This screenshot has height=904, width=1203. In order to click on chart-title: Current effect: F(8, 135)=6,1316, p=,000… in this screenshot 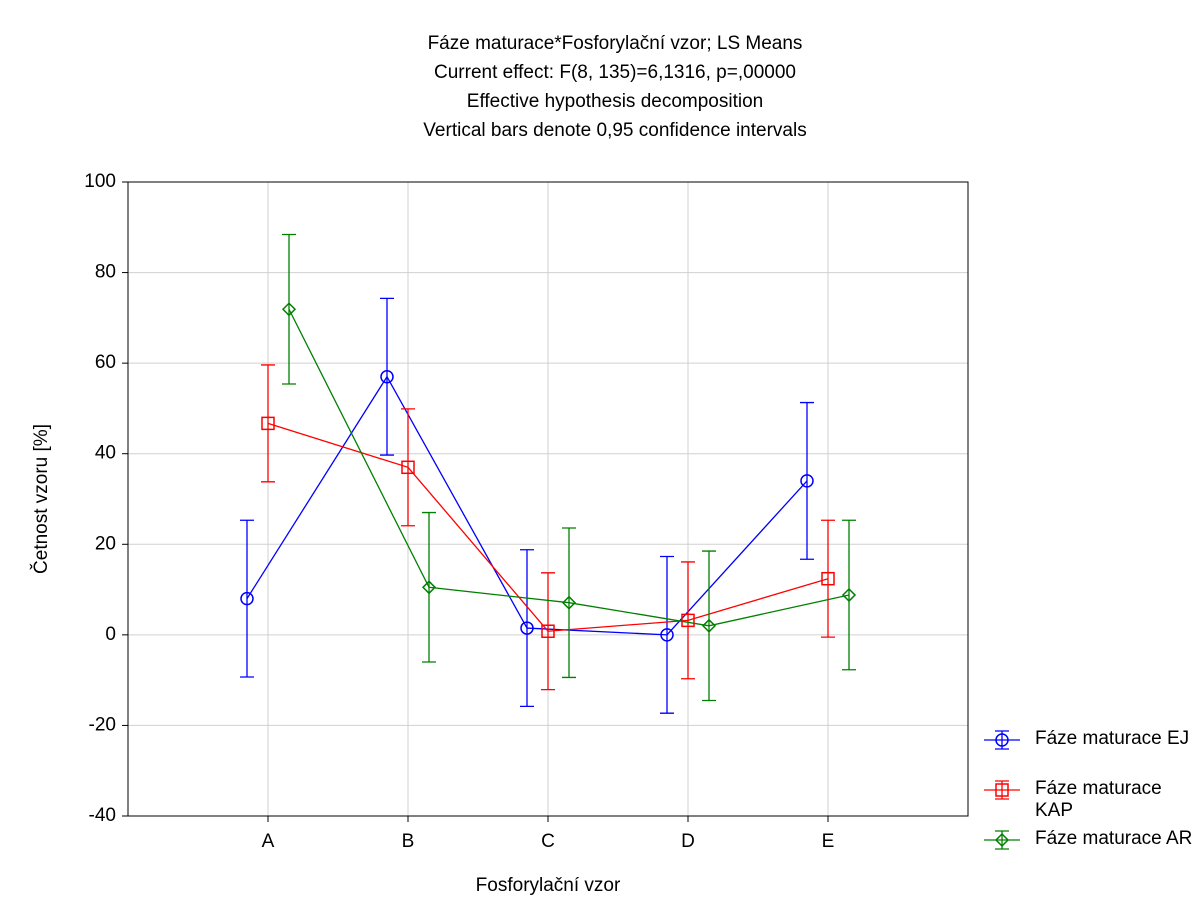, I will do `click(615, 72)`.